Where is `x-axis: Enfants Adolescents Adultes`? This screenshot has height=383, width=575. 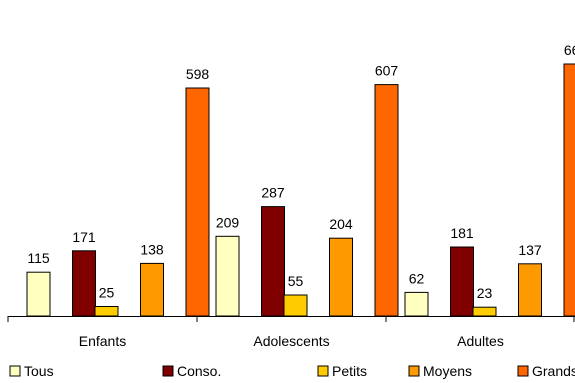
x-axis: Enfants Adolescents Adultes is located at coordinates (291, 332).